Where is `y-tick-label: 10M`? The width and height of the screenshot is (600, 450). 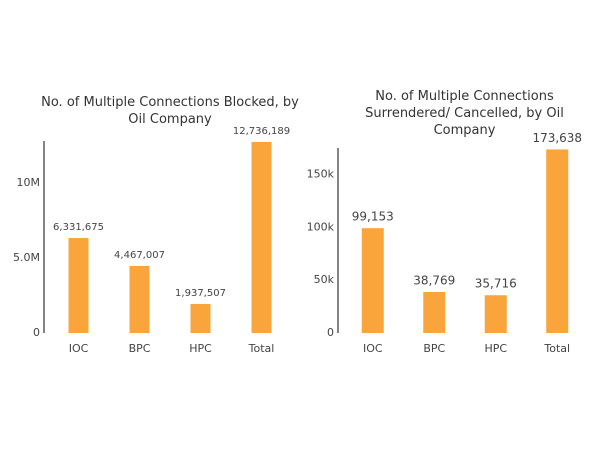 y-tick-label: 10M is located at coordinates (29, 182).